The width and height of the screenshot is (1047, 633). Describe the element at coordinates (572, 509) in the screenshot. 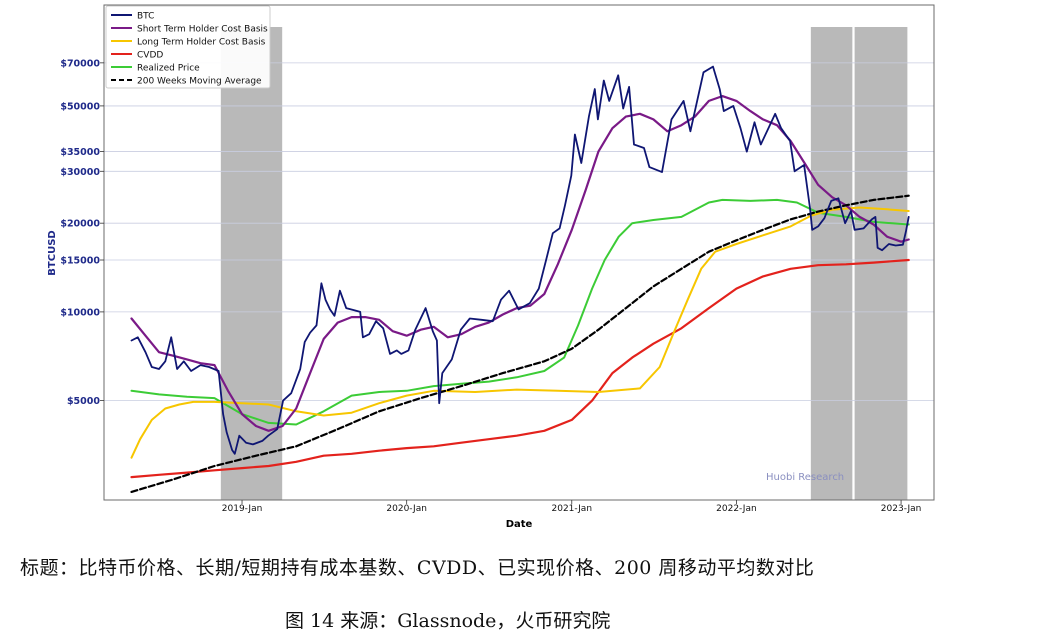

I see `x-tick-label: 2021-Jan` at that location.